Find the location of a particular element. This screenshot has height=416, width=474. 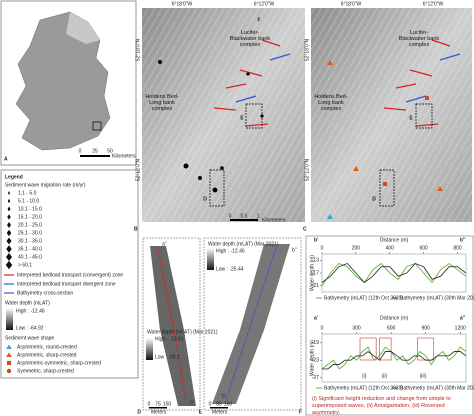

panel-label: D is located at coordinates (139, 412).